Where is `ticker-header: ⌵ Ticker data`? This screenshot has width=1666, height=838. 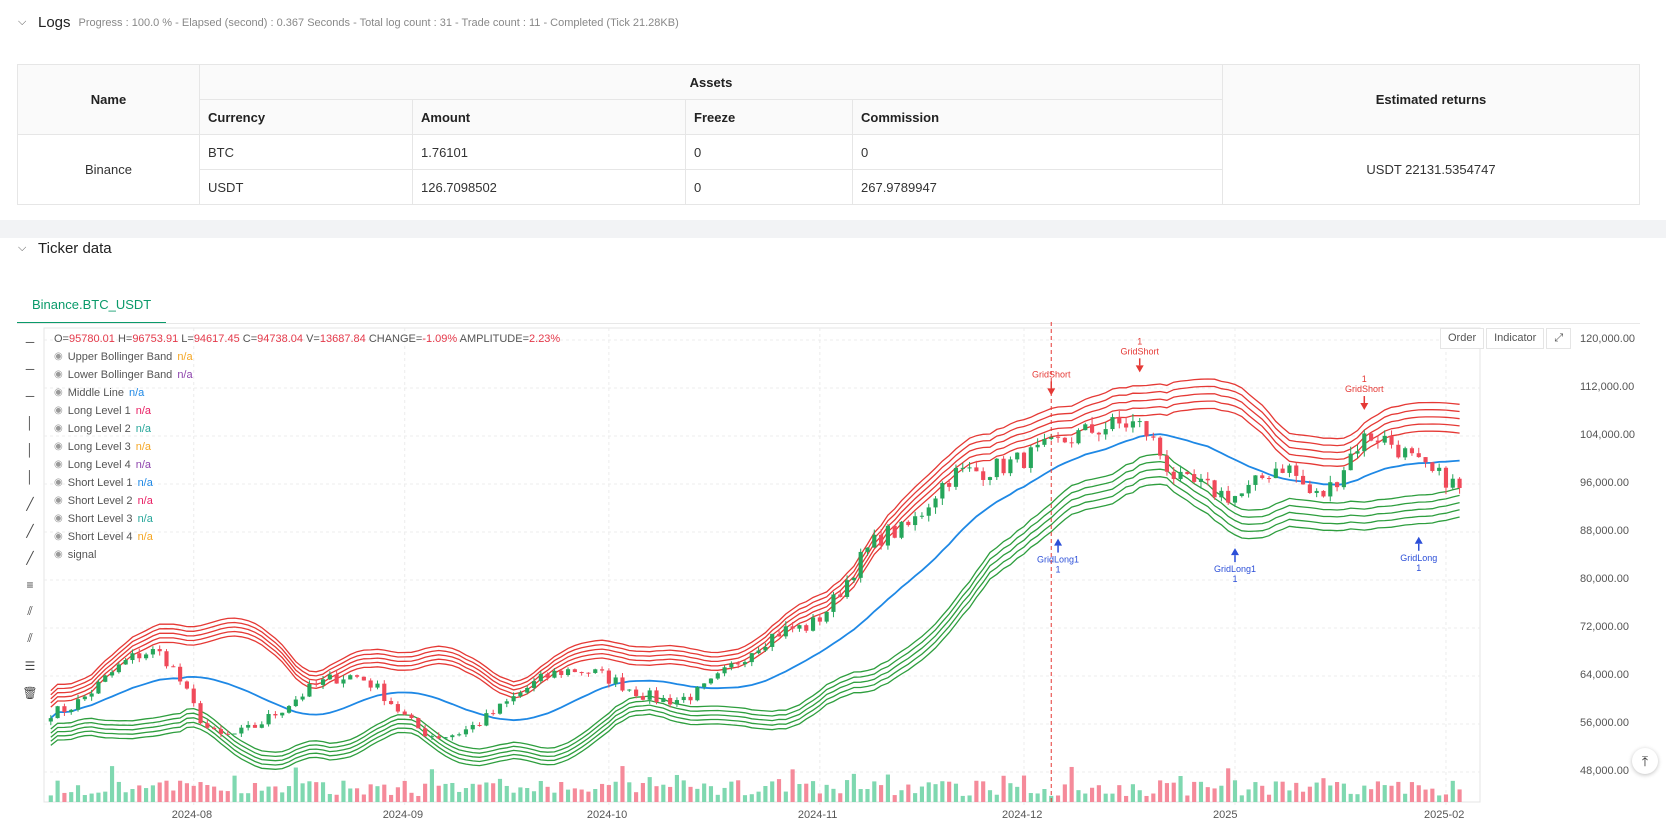 ticker-header: ⌵ Ticker data is located at coordinates (65, 248).